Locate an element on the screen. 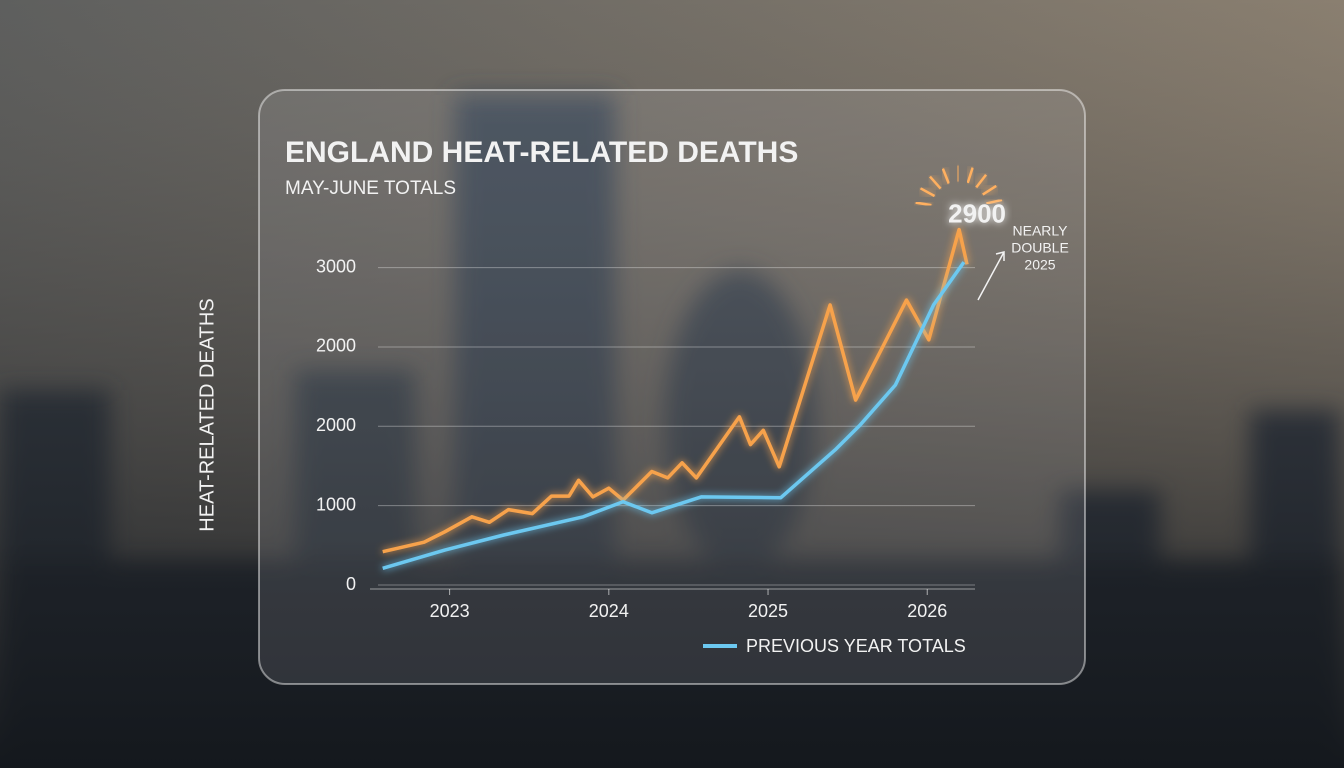 The height and width of the screenshot is (768, 1344). x-tick-label: 2023 is located at coordinates (450, 611).